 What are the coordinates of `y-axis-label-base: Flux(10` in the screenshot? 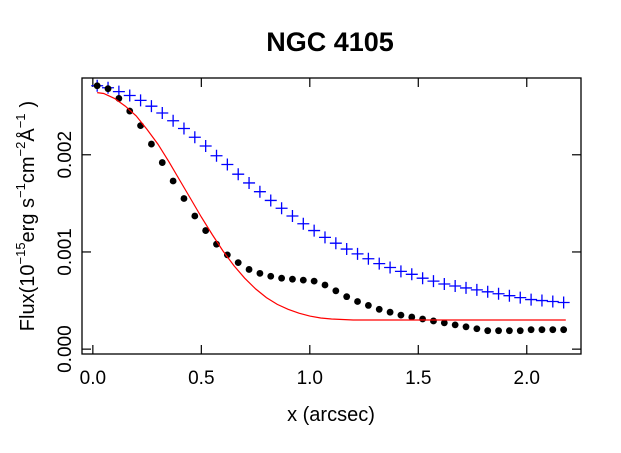 It's located at (28, 298).